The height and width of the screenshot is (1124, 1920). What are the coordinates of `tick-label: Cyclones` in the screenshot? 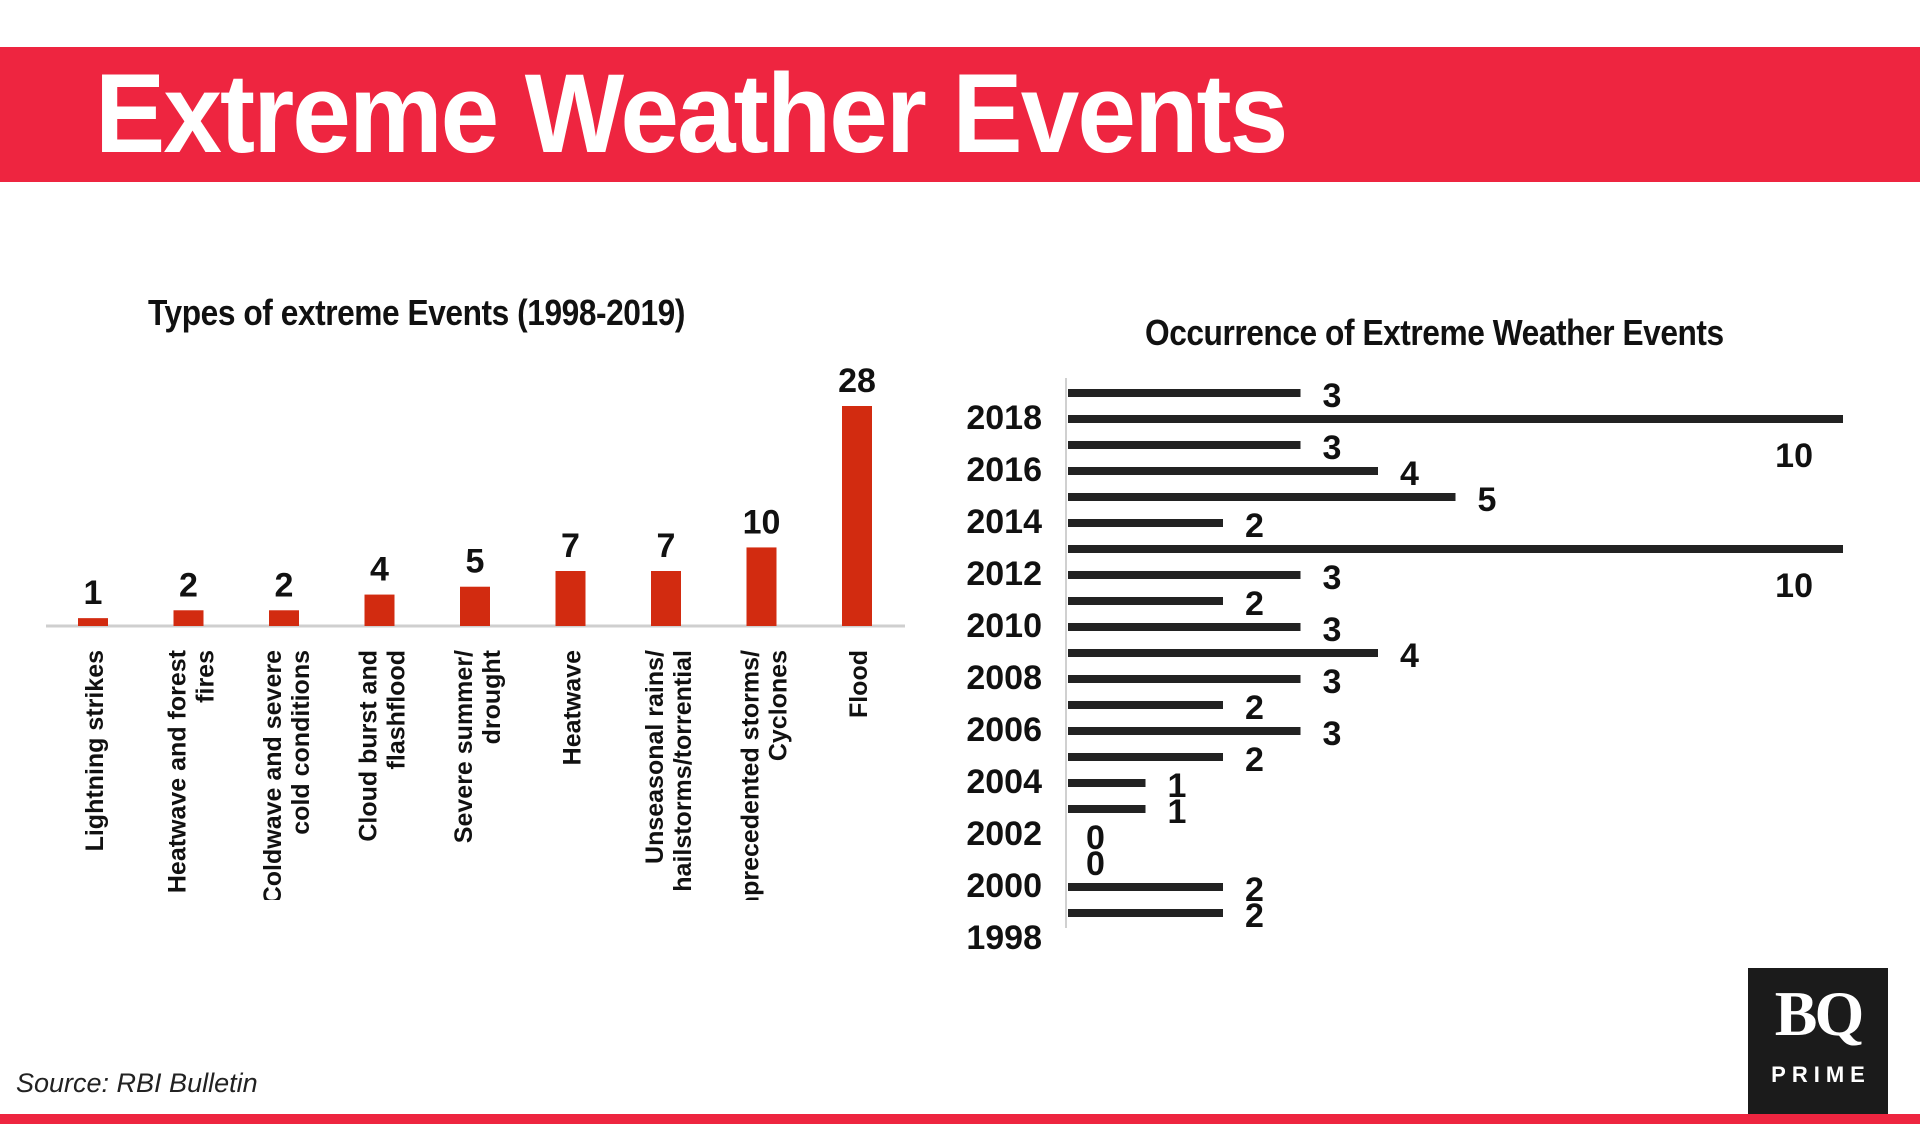 It's located at (779, 705).